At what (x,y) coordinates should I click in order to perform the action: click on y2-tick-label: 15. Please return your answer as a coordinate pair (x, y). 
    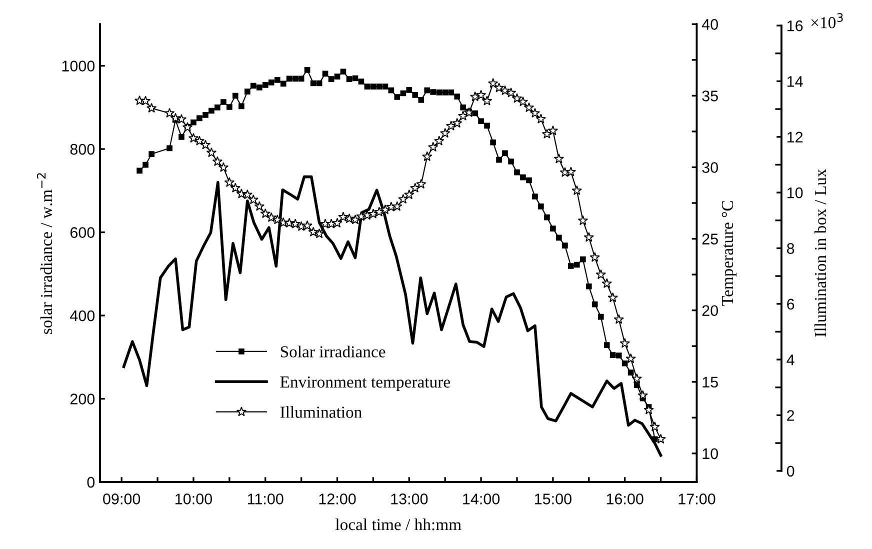
    Looking at the image, I should click on (710, 382).